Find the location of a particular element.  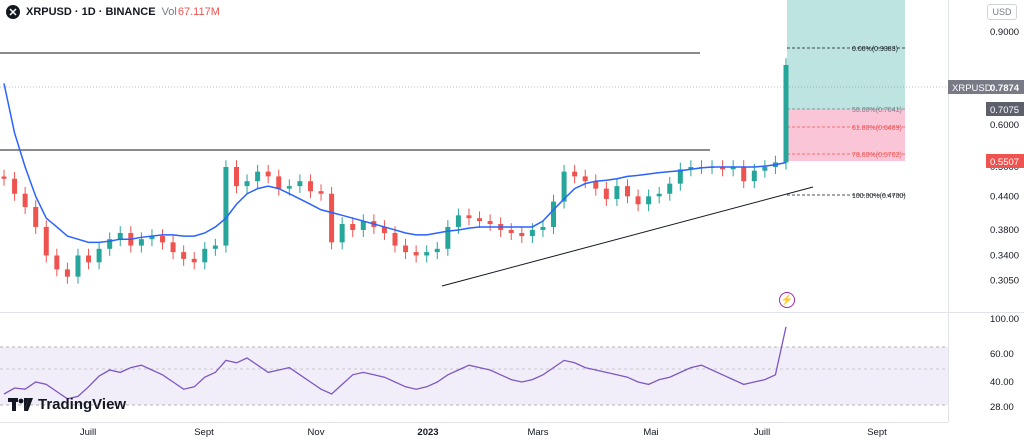

take-profit-zone is located at coordinates (846, 54).